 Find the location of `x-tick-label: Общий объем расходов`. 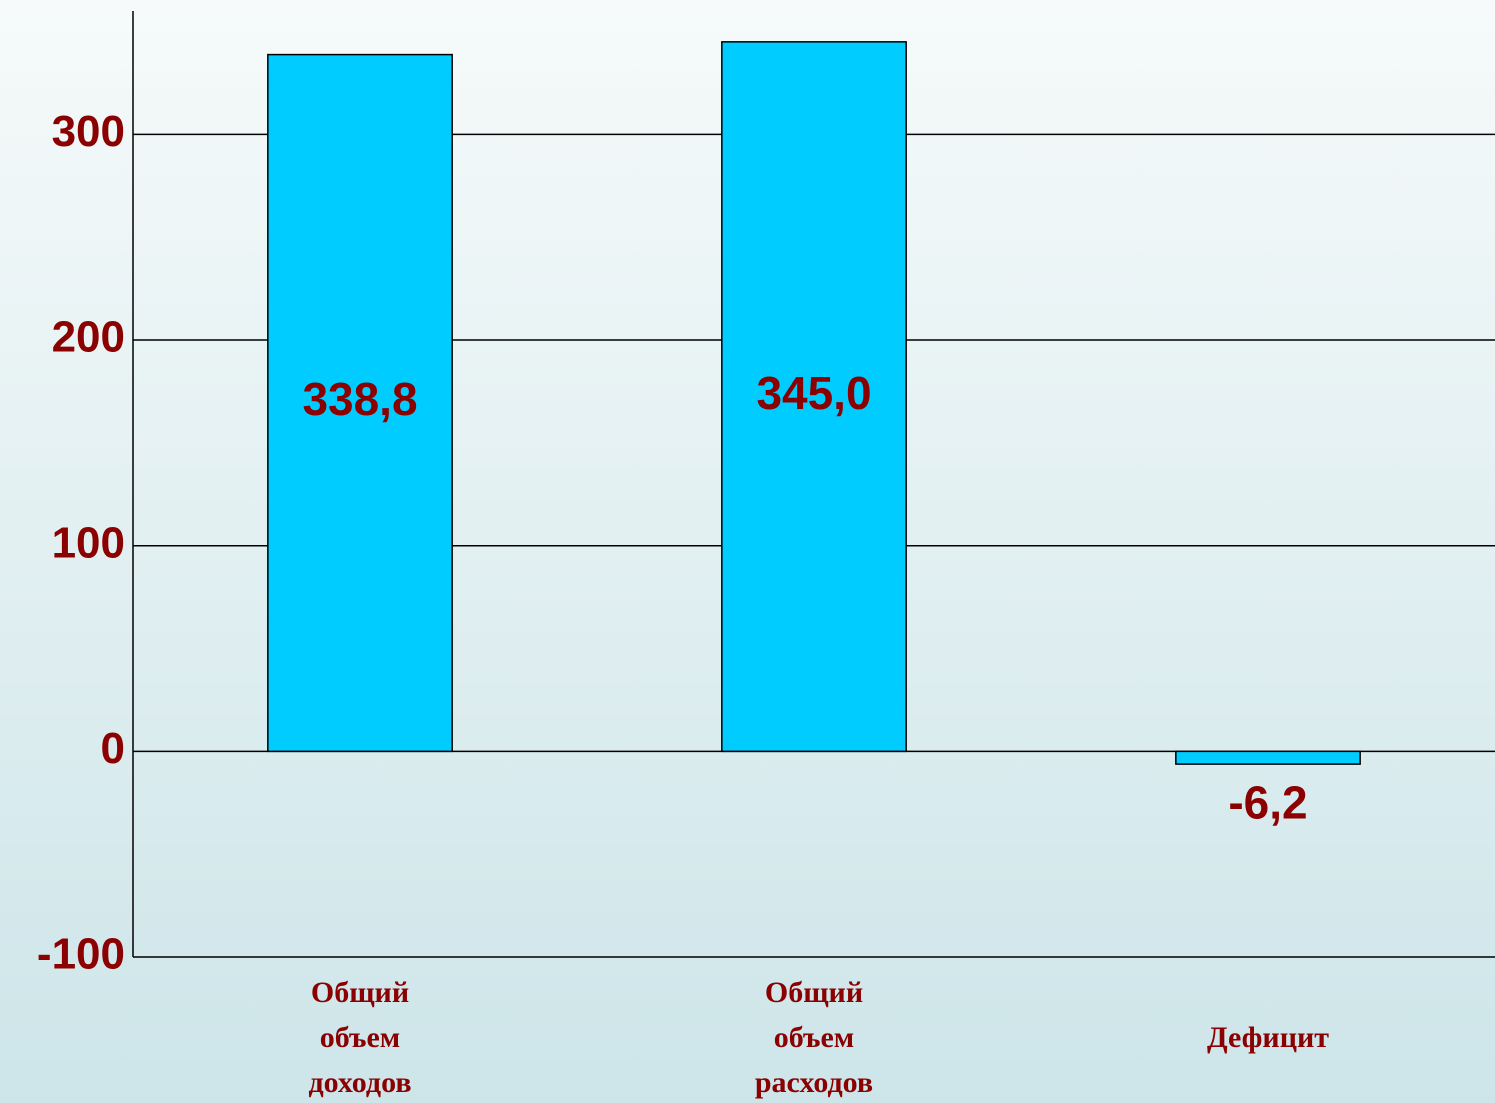

x-tick-label: Общий объем расходов is located at coordinates (814, 1037).